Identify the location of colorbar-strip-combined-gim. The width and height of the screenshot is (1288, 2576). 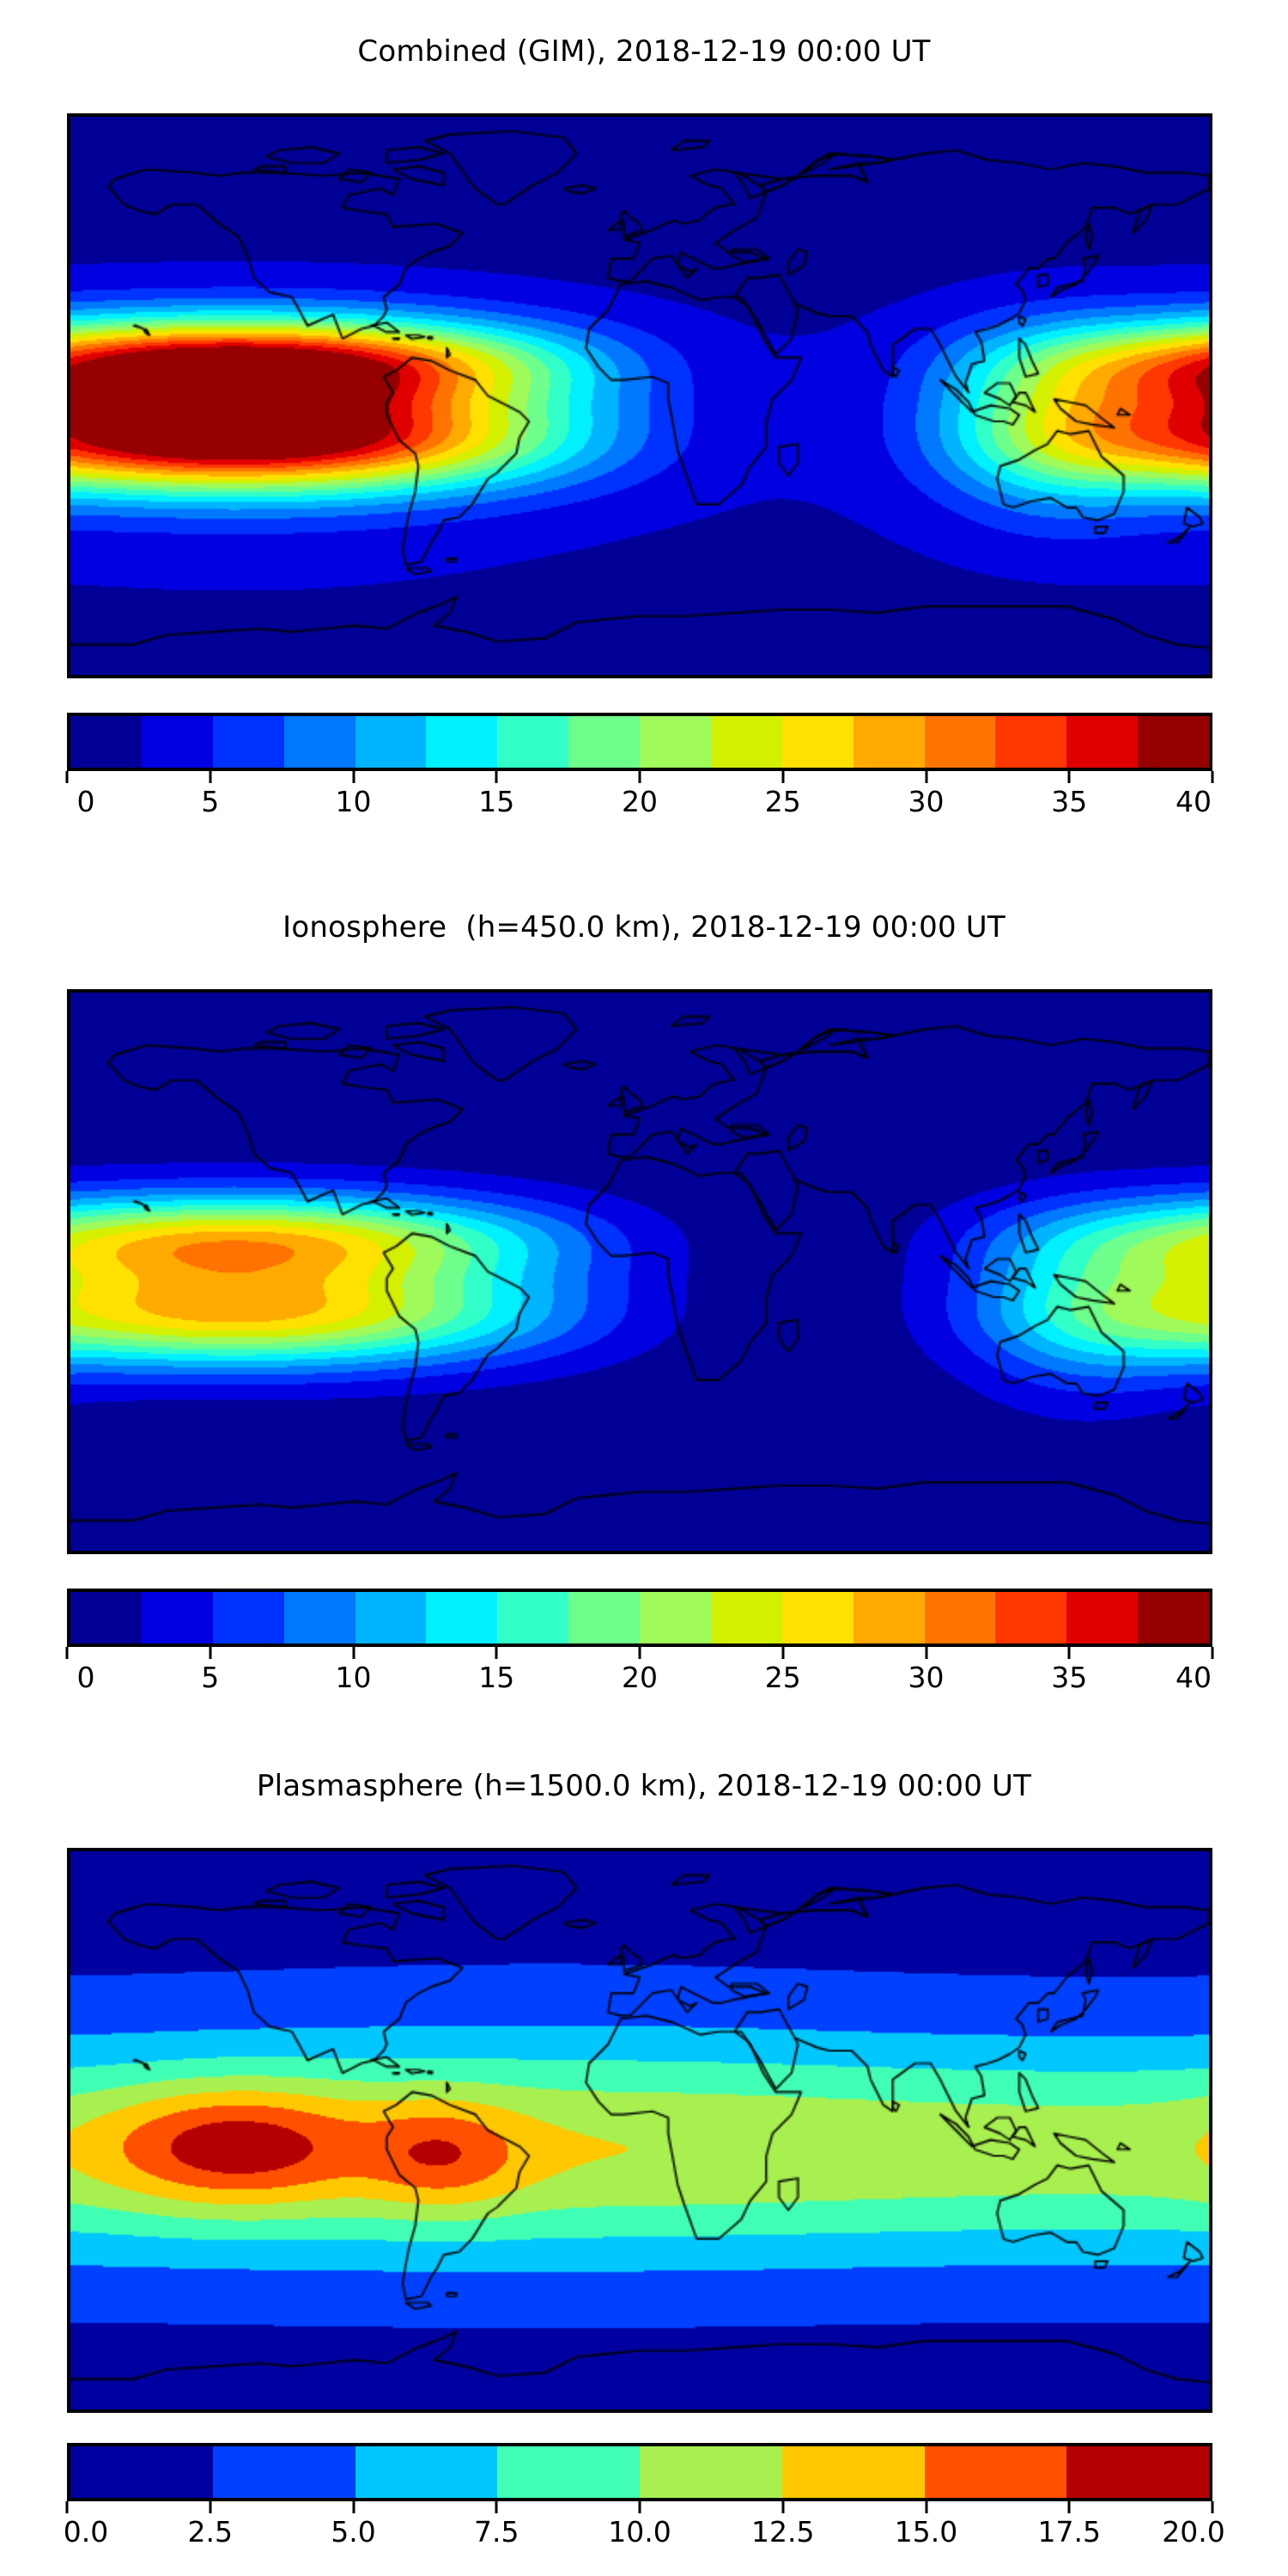
(640, 742).